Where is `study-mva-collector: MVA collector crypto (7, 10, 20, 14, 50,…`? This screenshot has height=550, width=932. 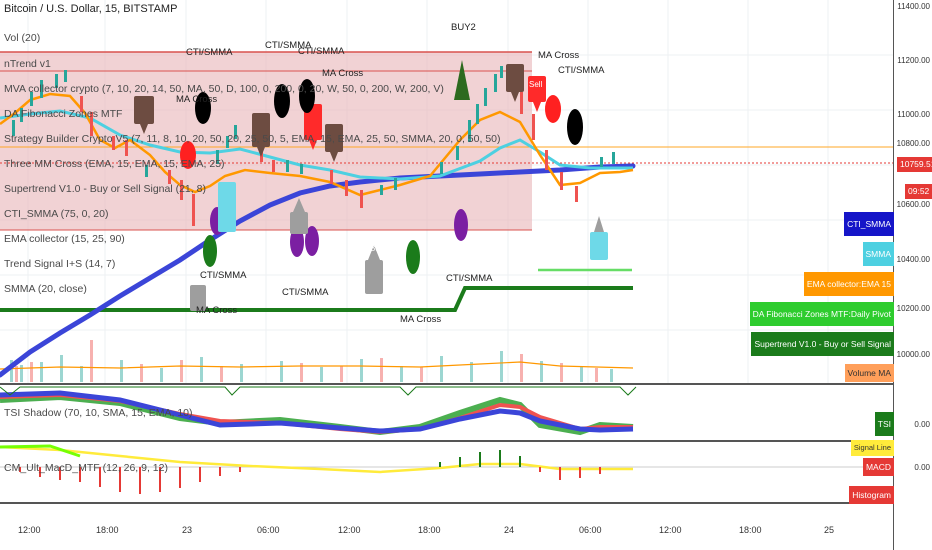
study-mva-collector: MVA collector crypto (7, 10, 20, 14, 50,… is located at coordinates (224, 89).